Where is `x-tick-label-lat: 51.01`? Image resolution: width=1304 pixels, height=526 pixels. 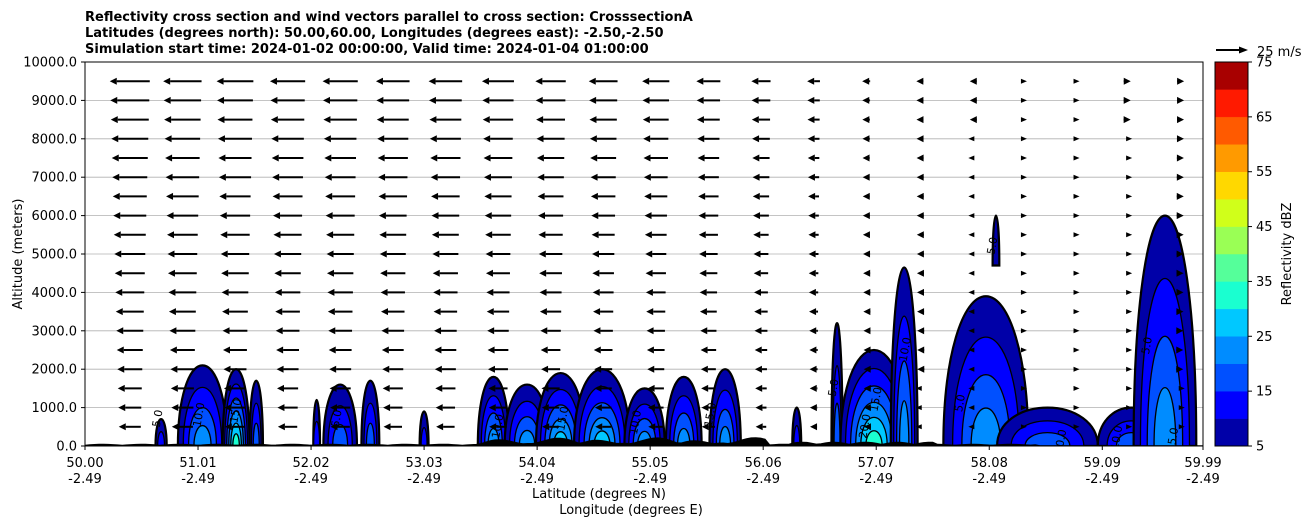 x-tick-label-lat: 51.01 is located at coordinates (197, 463).